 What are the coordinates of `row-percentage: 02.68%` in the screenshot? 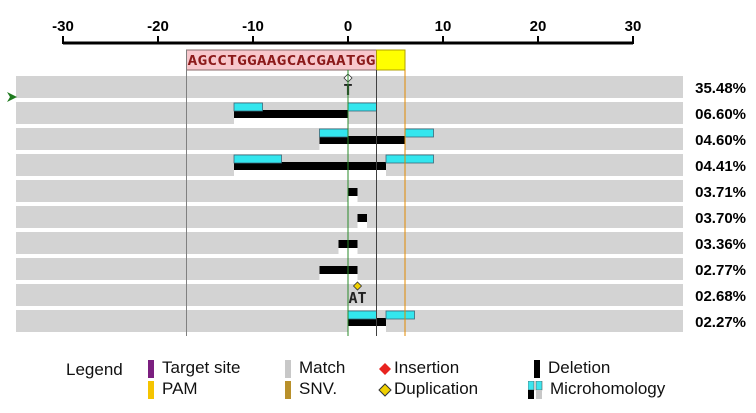 It's located at (720, 296).